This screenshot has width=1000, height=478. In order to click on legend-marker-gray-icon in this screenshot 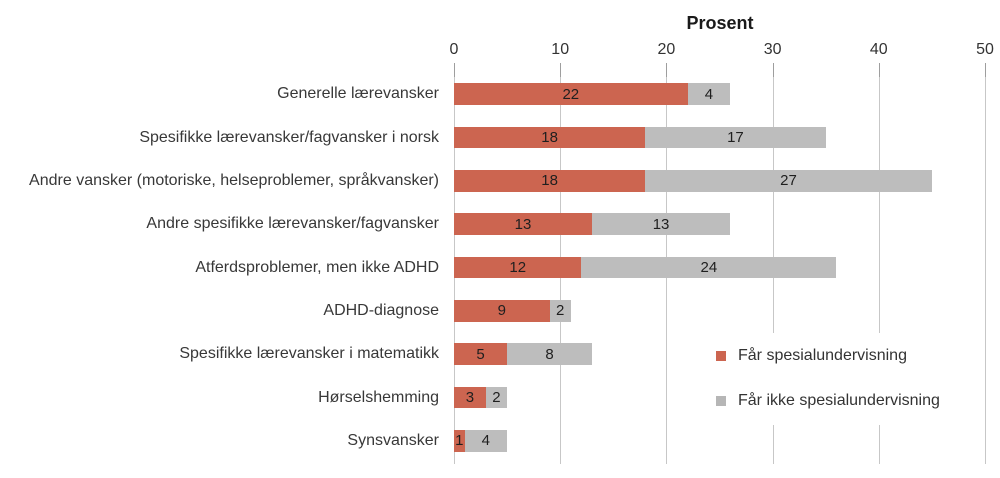, I will do `click(721, 401)`.